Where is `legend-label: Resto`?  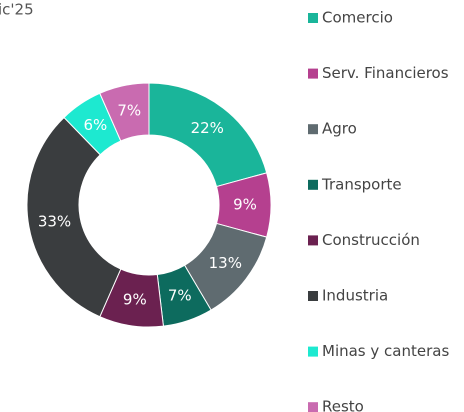
legend-label: Resto is located at coordinates (343, 405).